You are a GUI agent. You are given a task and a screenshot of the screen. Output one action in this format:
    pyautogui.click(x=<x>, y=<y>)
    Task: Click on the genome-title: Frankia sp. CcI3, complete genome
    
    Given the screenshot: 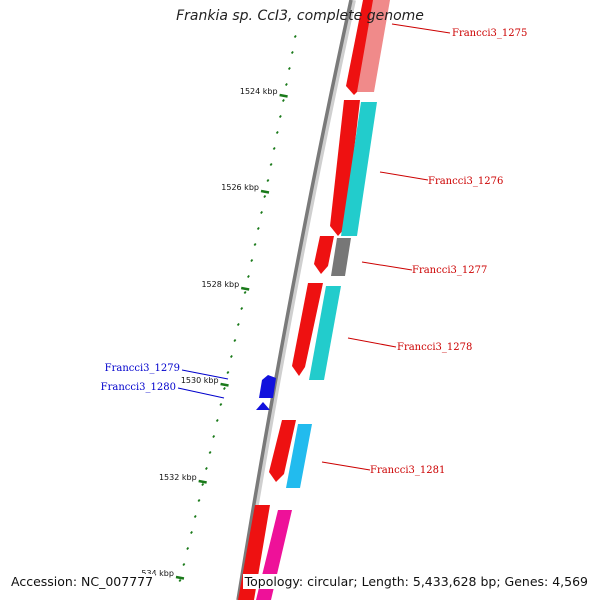 What is the action you would take?
    pyautogui.click(x=300, y=16)
    